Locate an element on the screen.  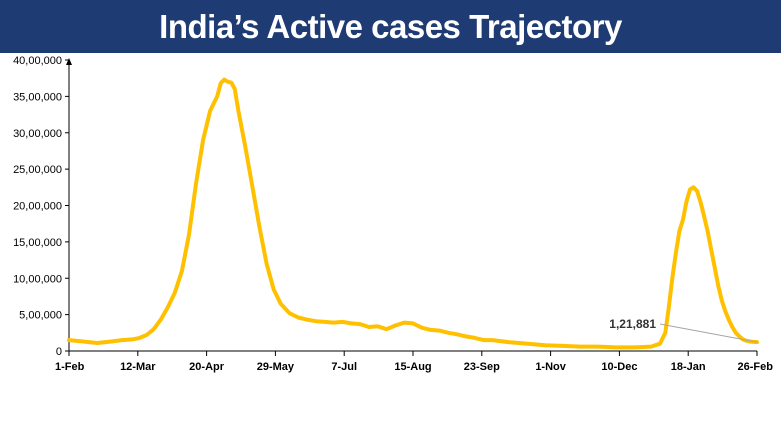
annotation-label: 1,21,881 is located at coordinates (632, 324).